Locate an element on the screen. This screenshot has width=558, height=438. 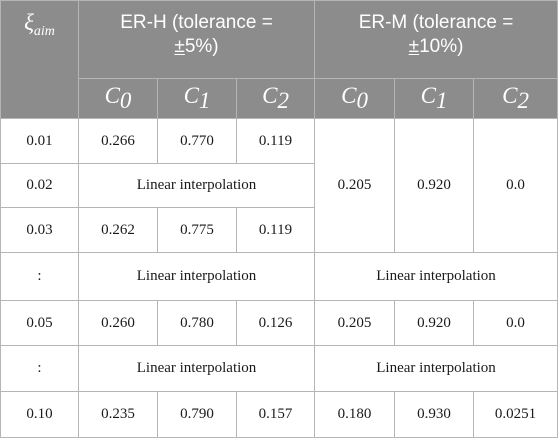
table-row: 0.02 Linear interpolation is located at coordinates (279, 185).